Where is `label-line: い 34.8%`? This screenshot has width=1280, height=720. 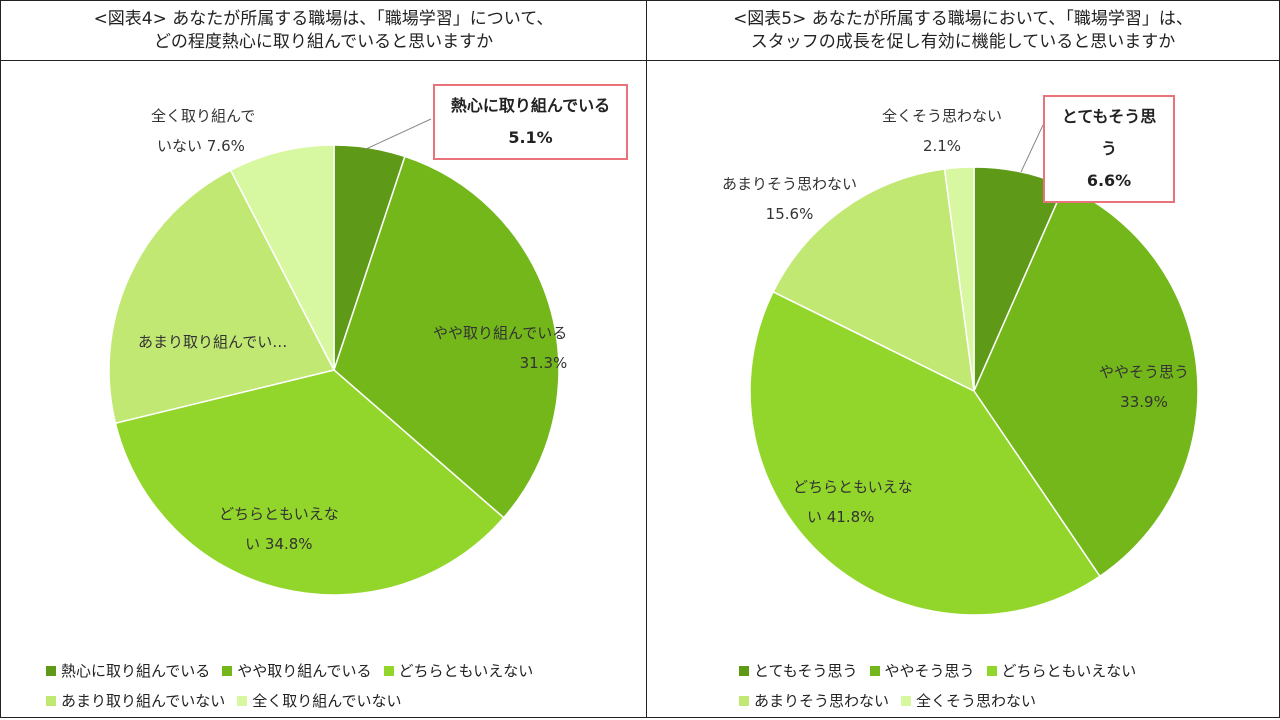 label-line: い 34.8% is located at coordinates (279, 544).